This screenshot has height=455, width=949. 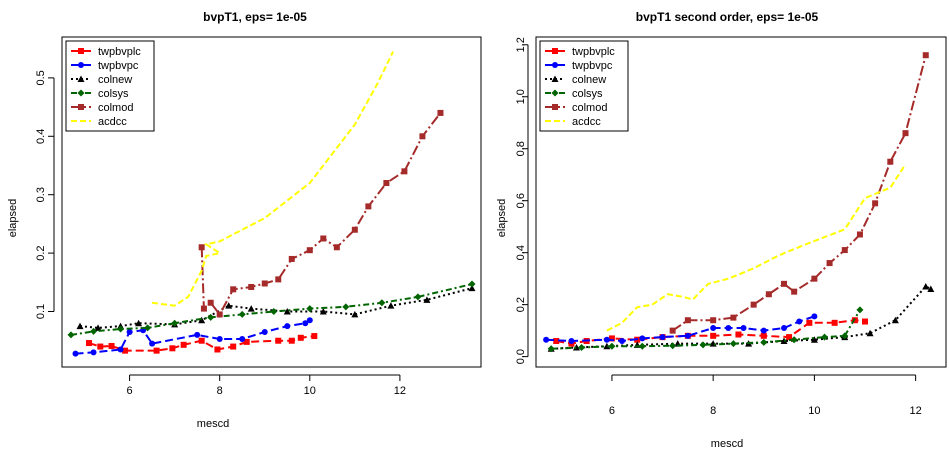 I want to click on series-twpbvpc, so click(x=192, y=337).